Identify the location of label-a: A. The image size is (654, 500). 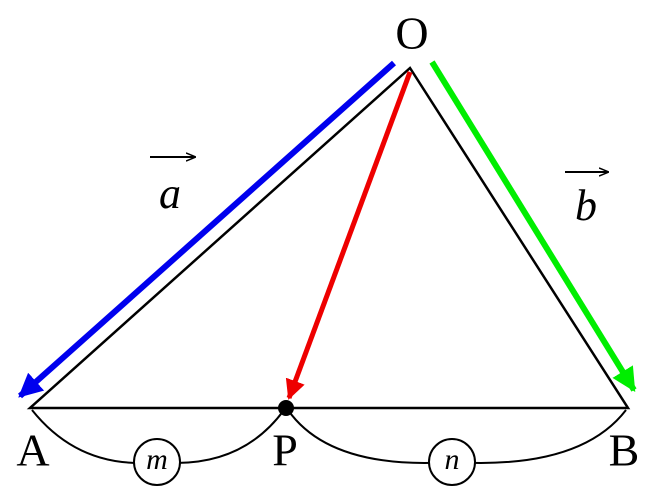
(32, 450).